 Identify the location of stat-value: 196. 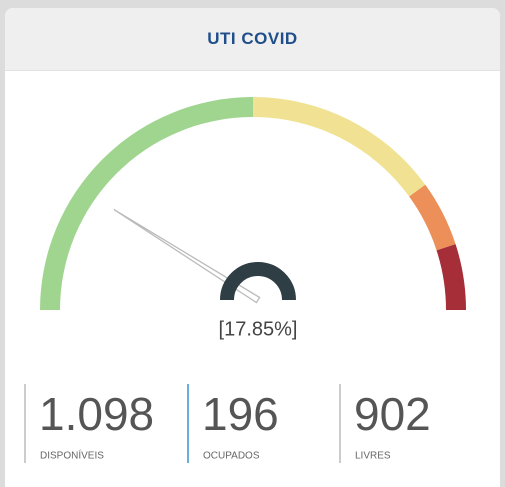
(240, 414).